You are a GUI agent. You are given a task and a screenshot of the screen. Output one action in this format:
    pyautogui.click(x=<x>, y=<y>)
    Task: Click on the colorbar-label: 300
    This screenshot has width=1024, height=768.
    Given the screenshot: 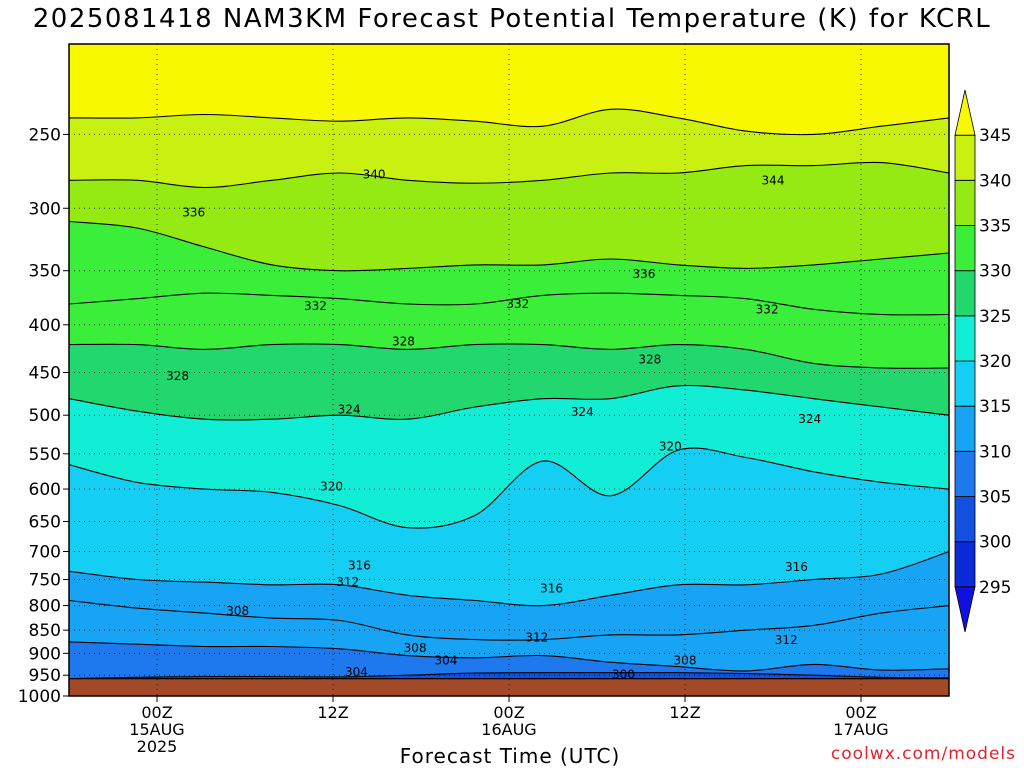 What is the action you would take?
    pyautogui.click(x=995, y=543)
    